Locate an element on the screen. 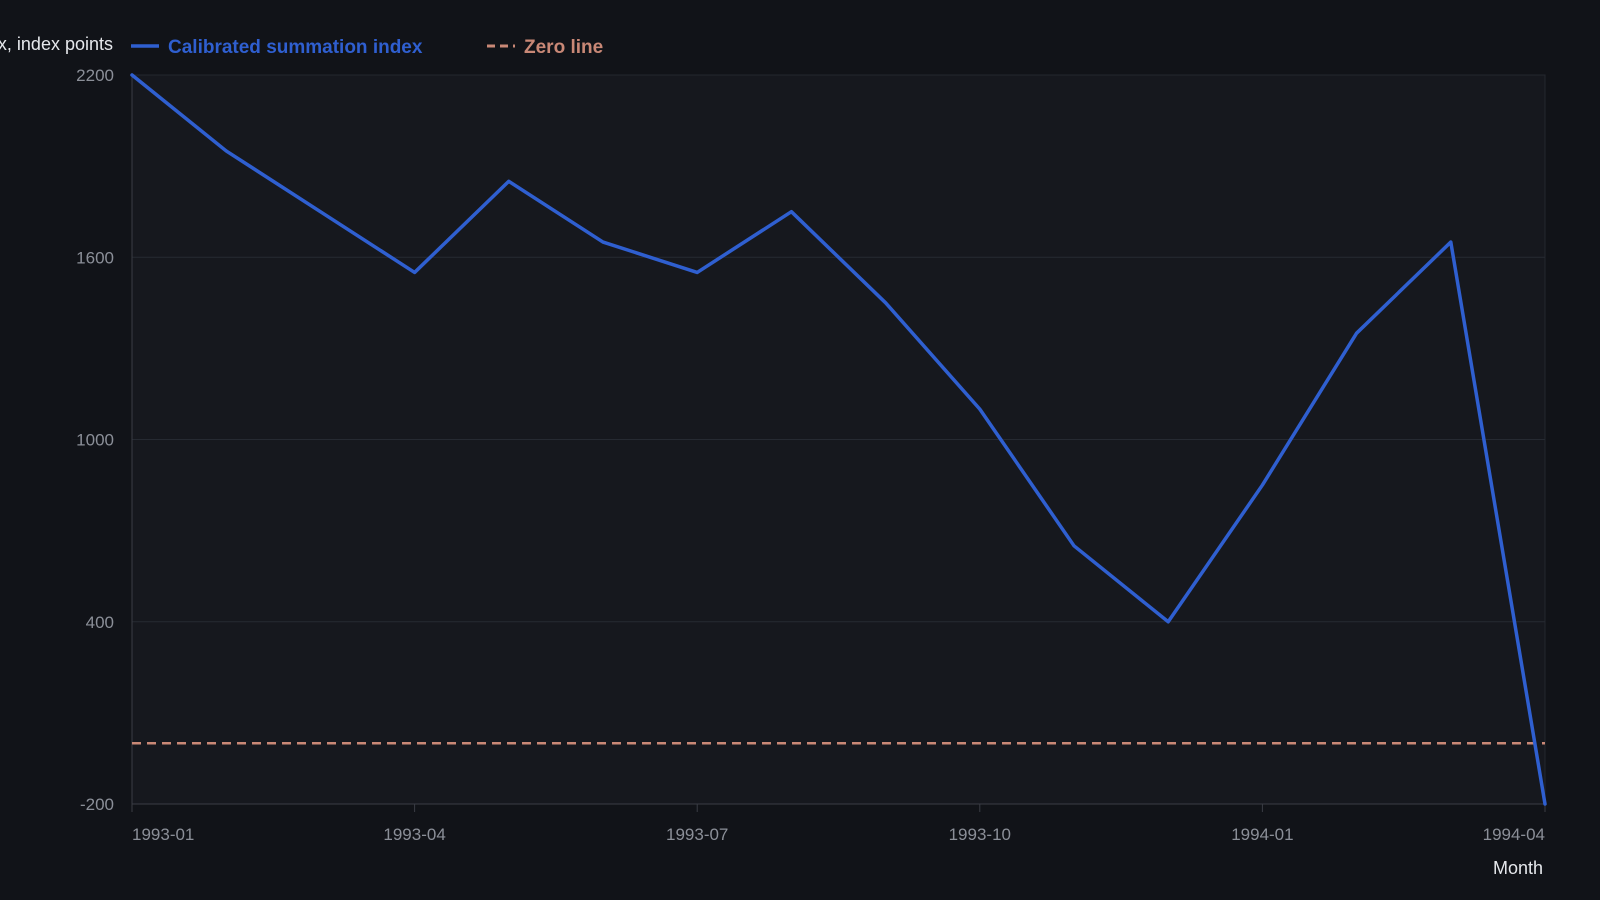 The height and width of the screenshot is (900, 1600). legend-label-zero-line: Zero line is located at coordinates (563, 47).